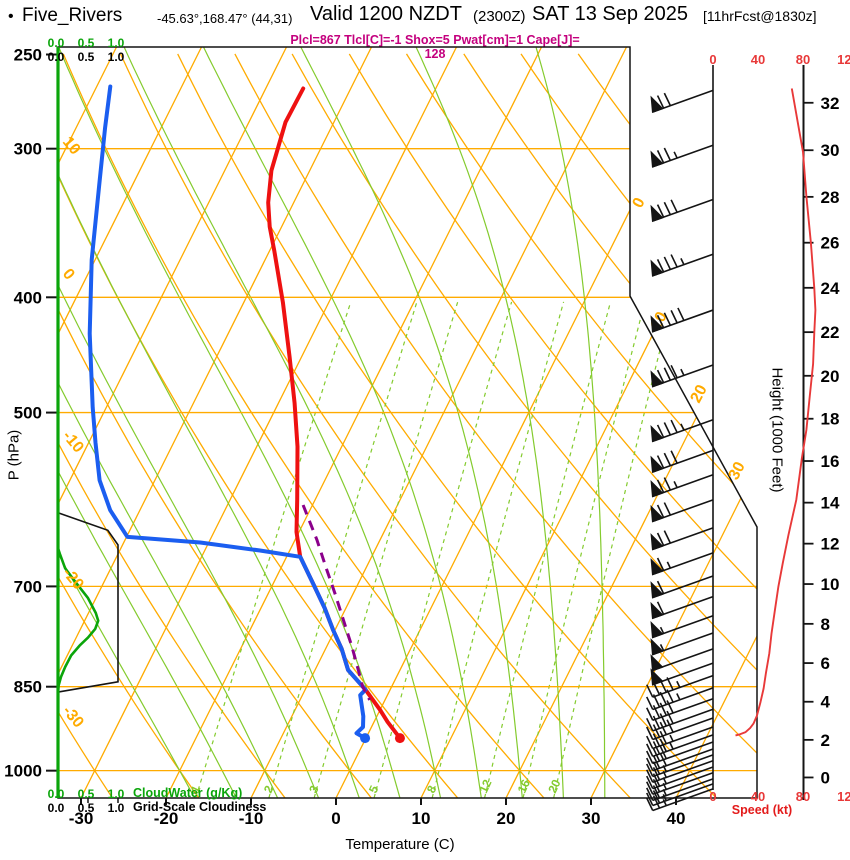 The image size is (850, 860). I want to click on cloudwater-scale-tick: 0.5, so click(86, 794).